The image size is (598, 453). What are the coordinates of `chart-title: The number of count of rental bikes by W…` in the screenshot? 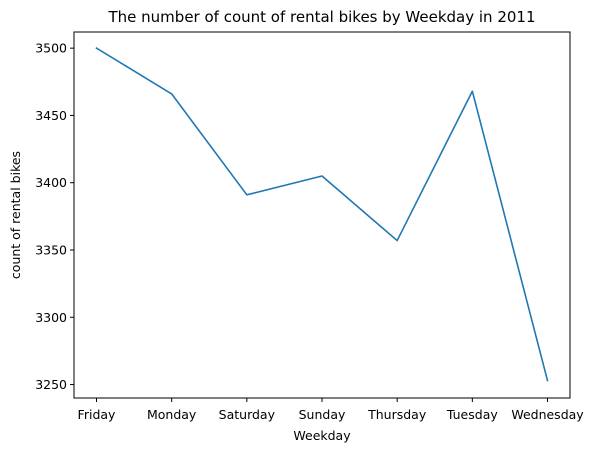 It's located at (322, 17).